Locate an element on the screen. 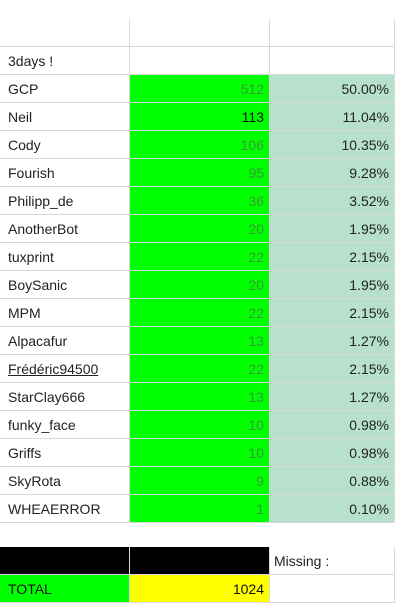  count-cell: 512 is located at coordinates (200, 89).